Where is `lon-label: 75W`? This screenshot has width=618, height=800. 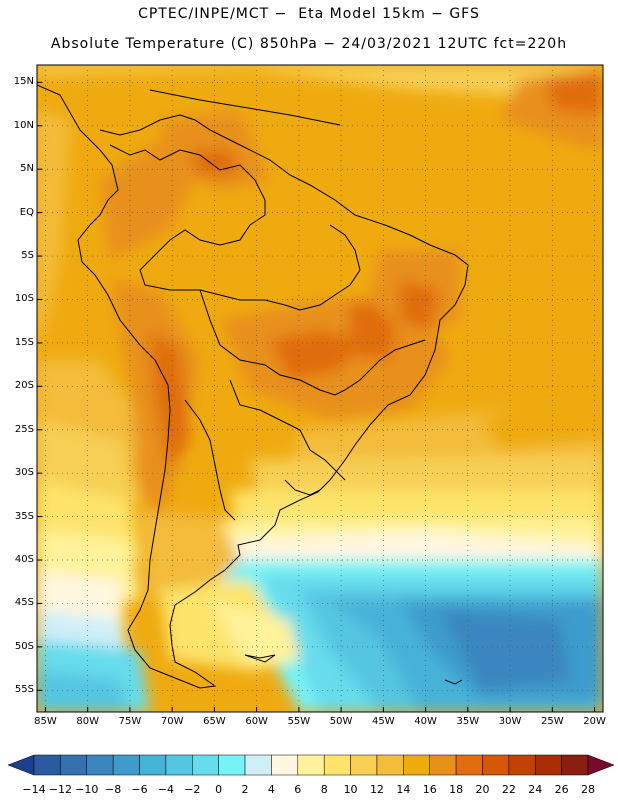
lon-label: 75W is located at coordinates (130, 721).